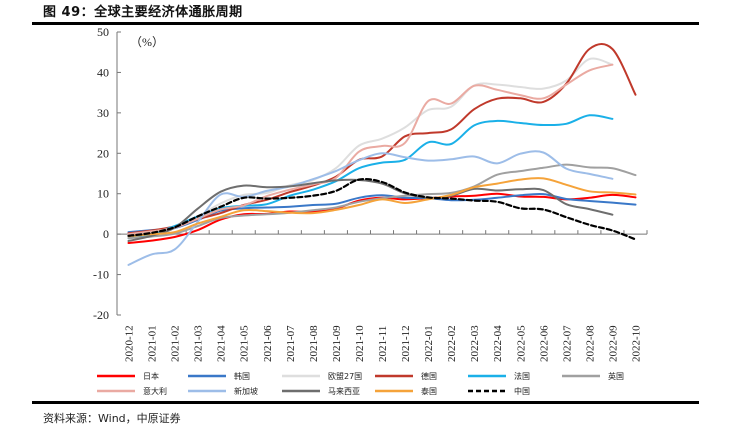 The width and height of the screenshot is (731, 433). Describe the element at coordinates (567, 343) in the screenshot. I see `x-tick-label: 2022-07` at that location.